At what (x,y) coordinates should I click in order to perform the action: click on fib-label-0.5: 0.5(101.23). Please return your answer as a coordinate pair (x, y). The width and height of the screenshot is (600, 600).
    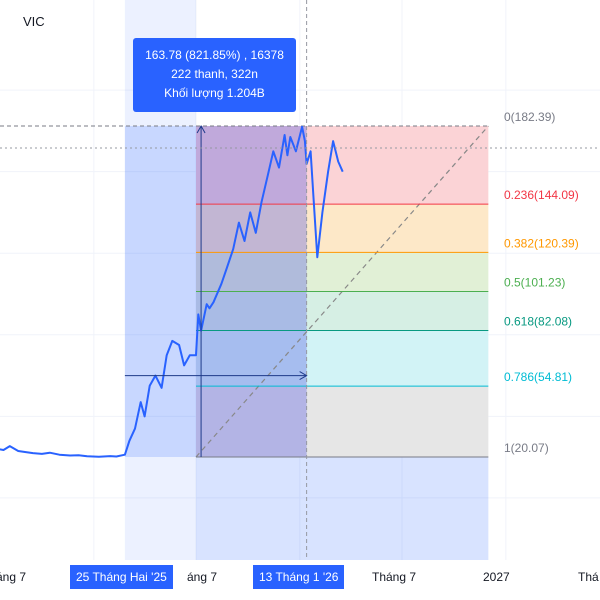
    Looking at the image, I should click on (534, 283).